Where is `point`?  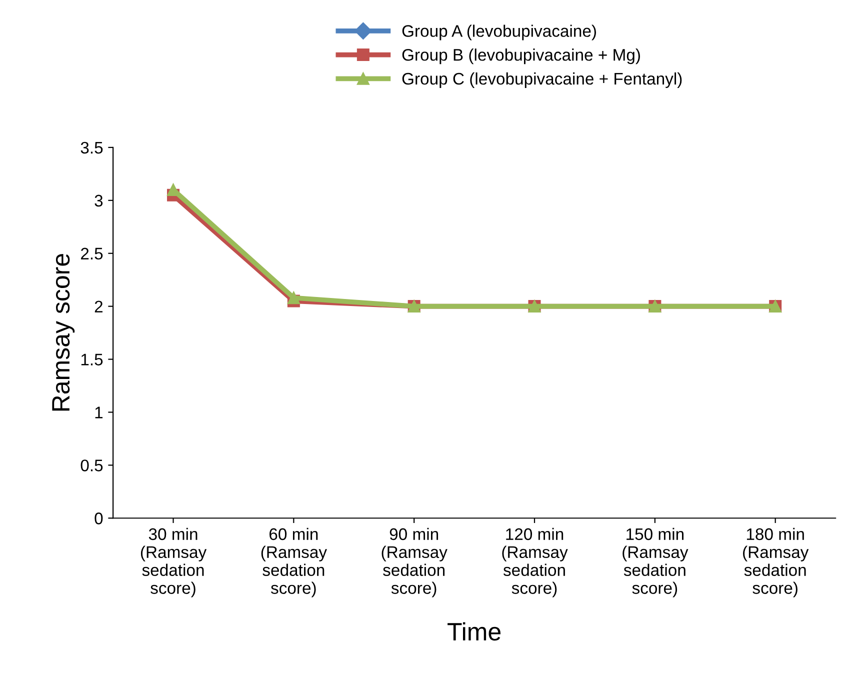
point is located at coordinates (293, 298).